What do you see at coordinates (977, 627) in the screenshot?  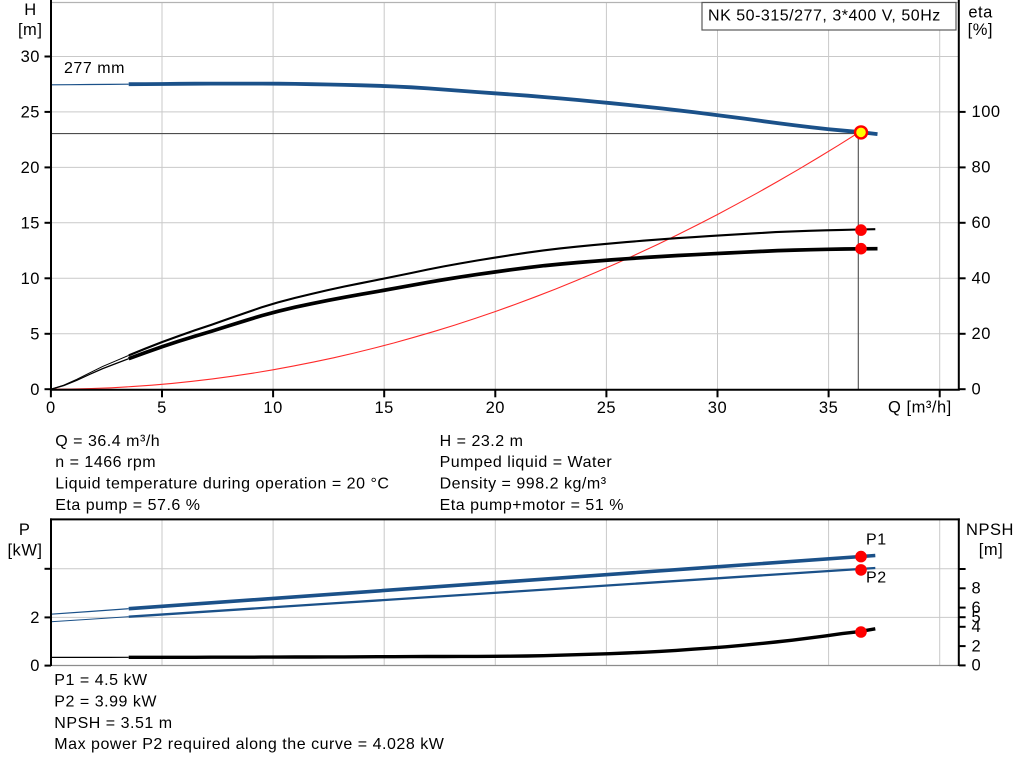 I see `svg-text: 4` at bounding box center [977, 627].